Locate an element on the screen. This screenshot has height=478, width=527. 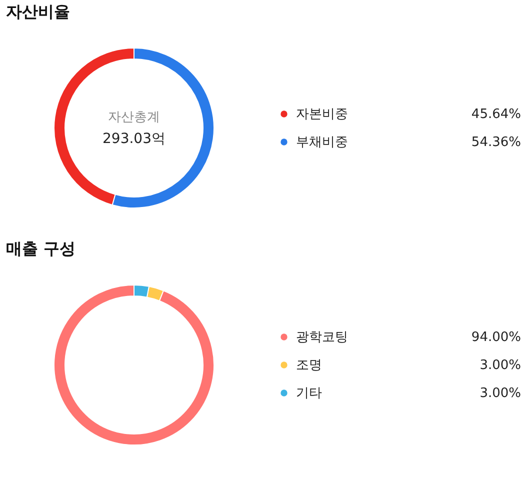
data-label: 94.00% is located at coordinates (496, 337).